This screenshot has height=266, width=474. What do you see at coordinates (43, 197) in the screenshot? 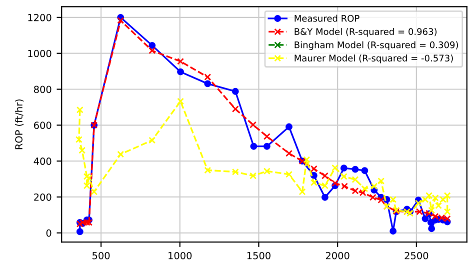
I see `y-tick-label: 200` at bounding box center [43, 197].